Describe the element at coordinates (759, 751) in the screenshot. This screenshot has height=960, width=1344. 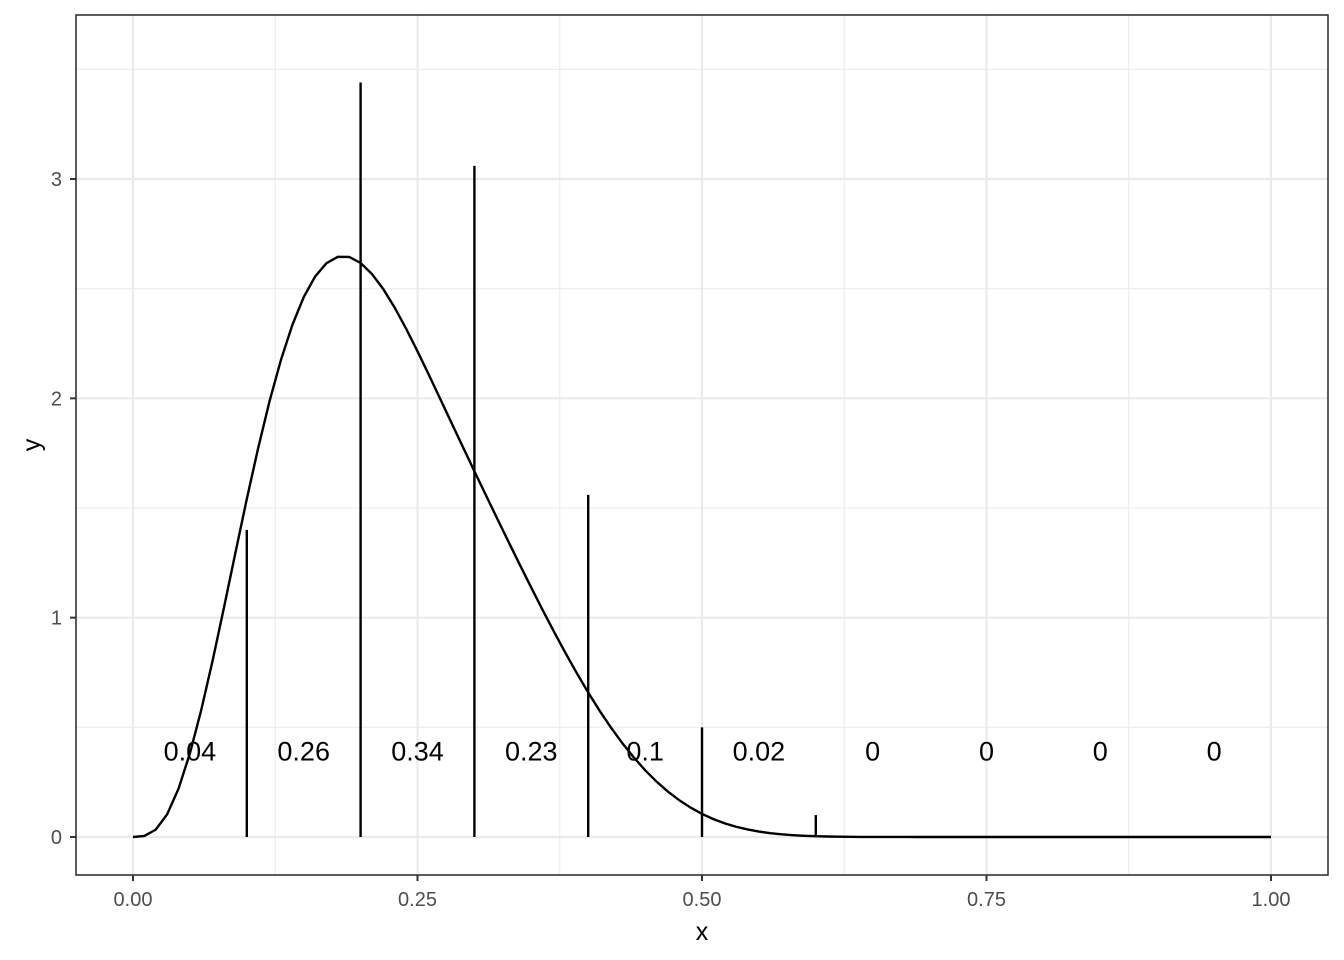
I see `bin-probability-label: 0.02` at that location.